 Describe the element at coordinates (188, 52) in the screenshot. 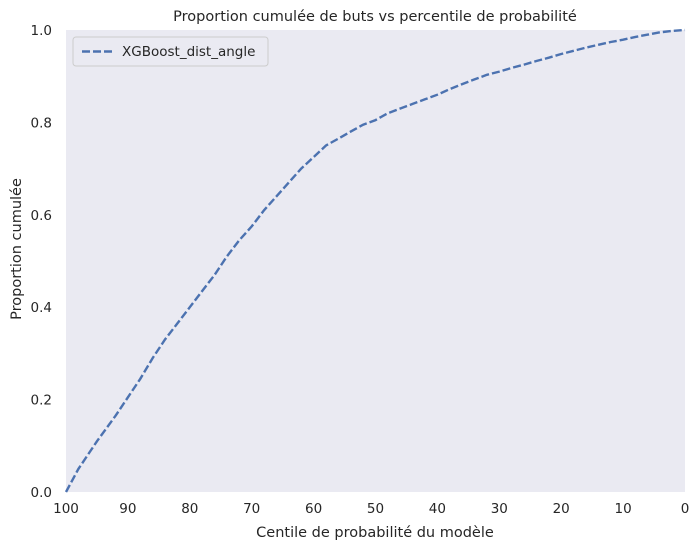

I see `legend-label: XGBoost_dist_angle` at that location.